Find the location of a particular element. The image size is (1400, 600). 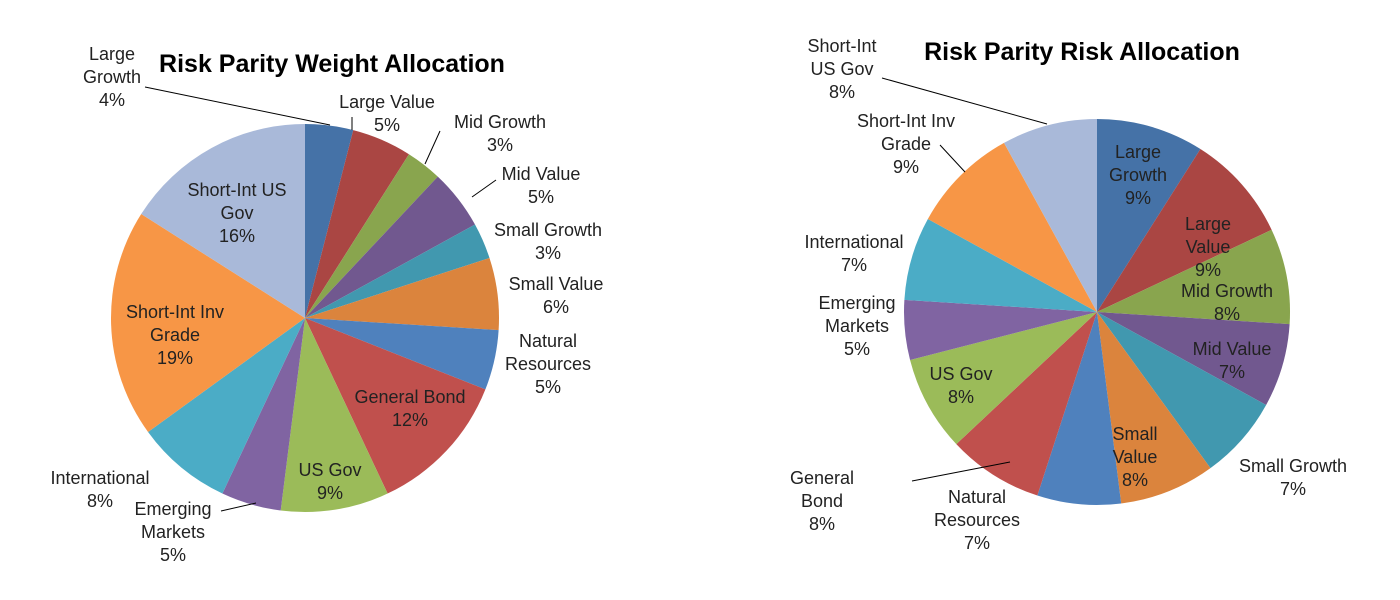

data-label-small-value: Small Value 6% is located at coordinates (556, 295).